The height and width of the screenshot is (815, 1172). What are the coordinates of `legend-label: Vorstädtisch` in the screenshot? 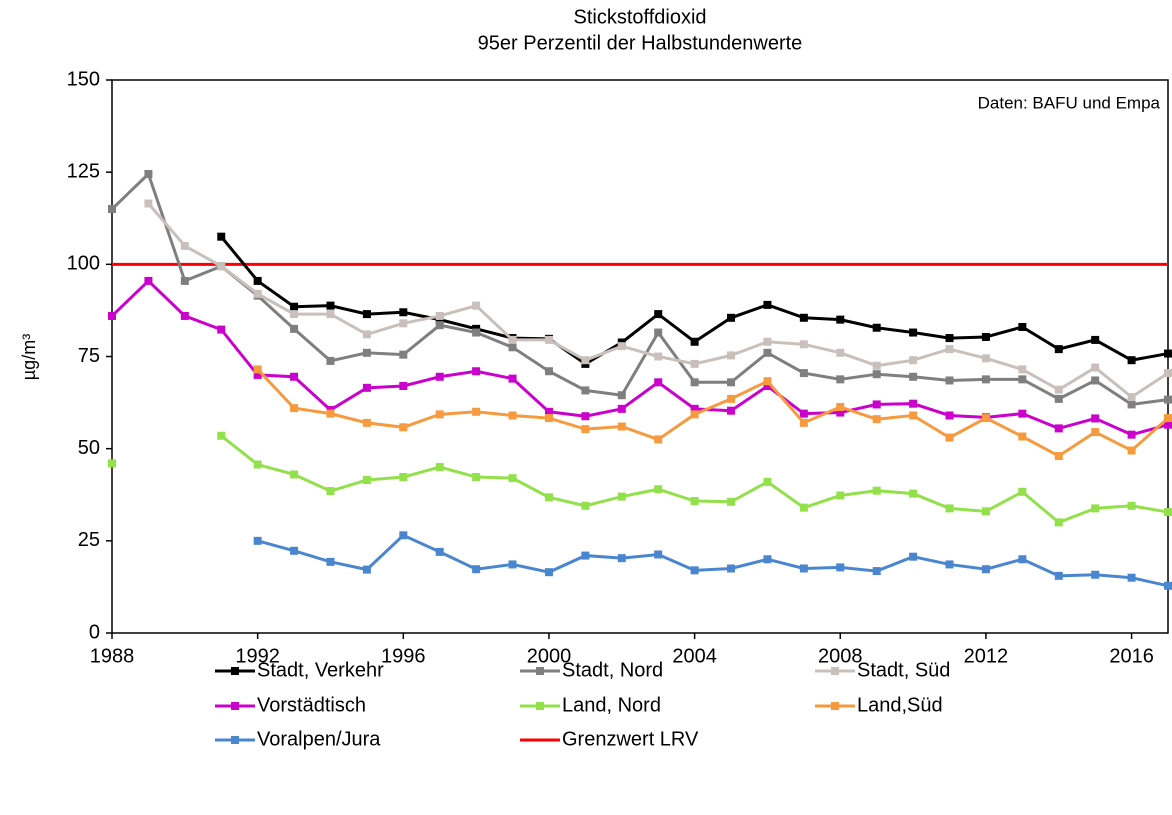 It's located at (311, 705).